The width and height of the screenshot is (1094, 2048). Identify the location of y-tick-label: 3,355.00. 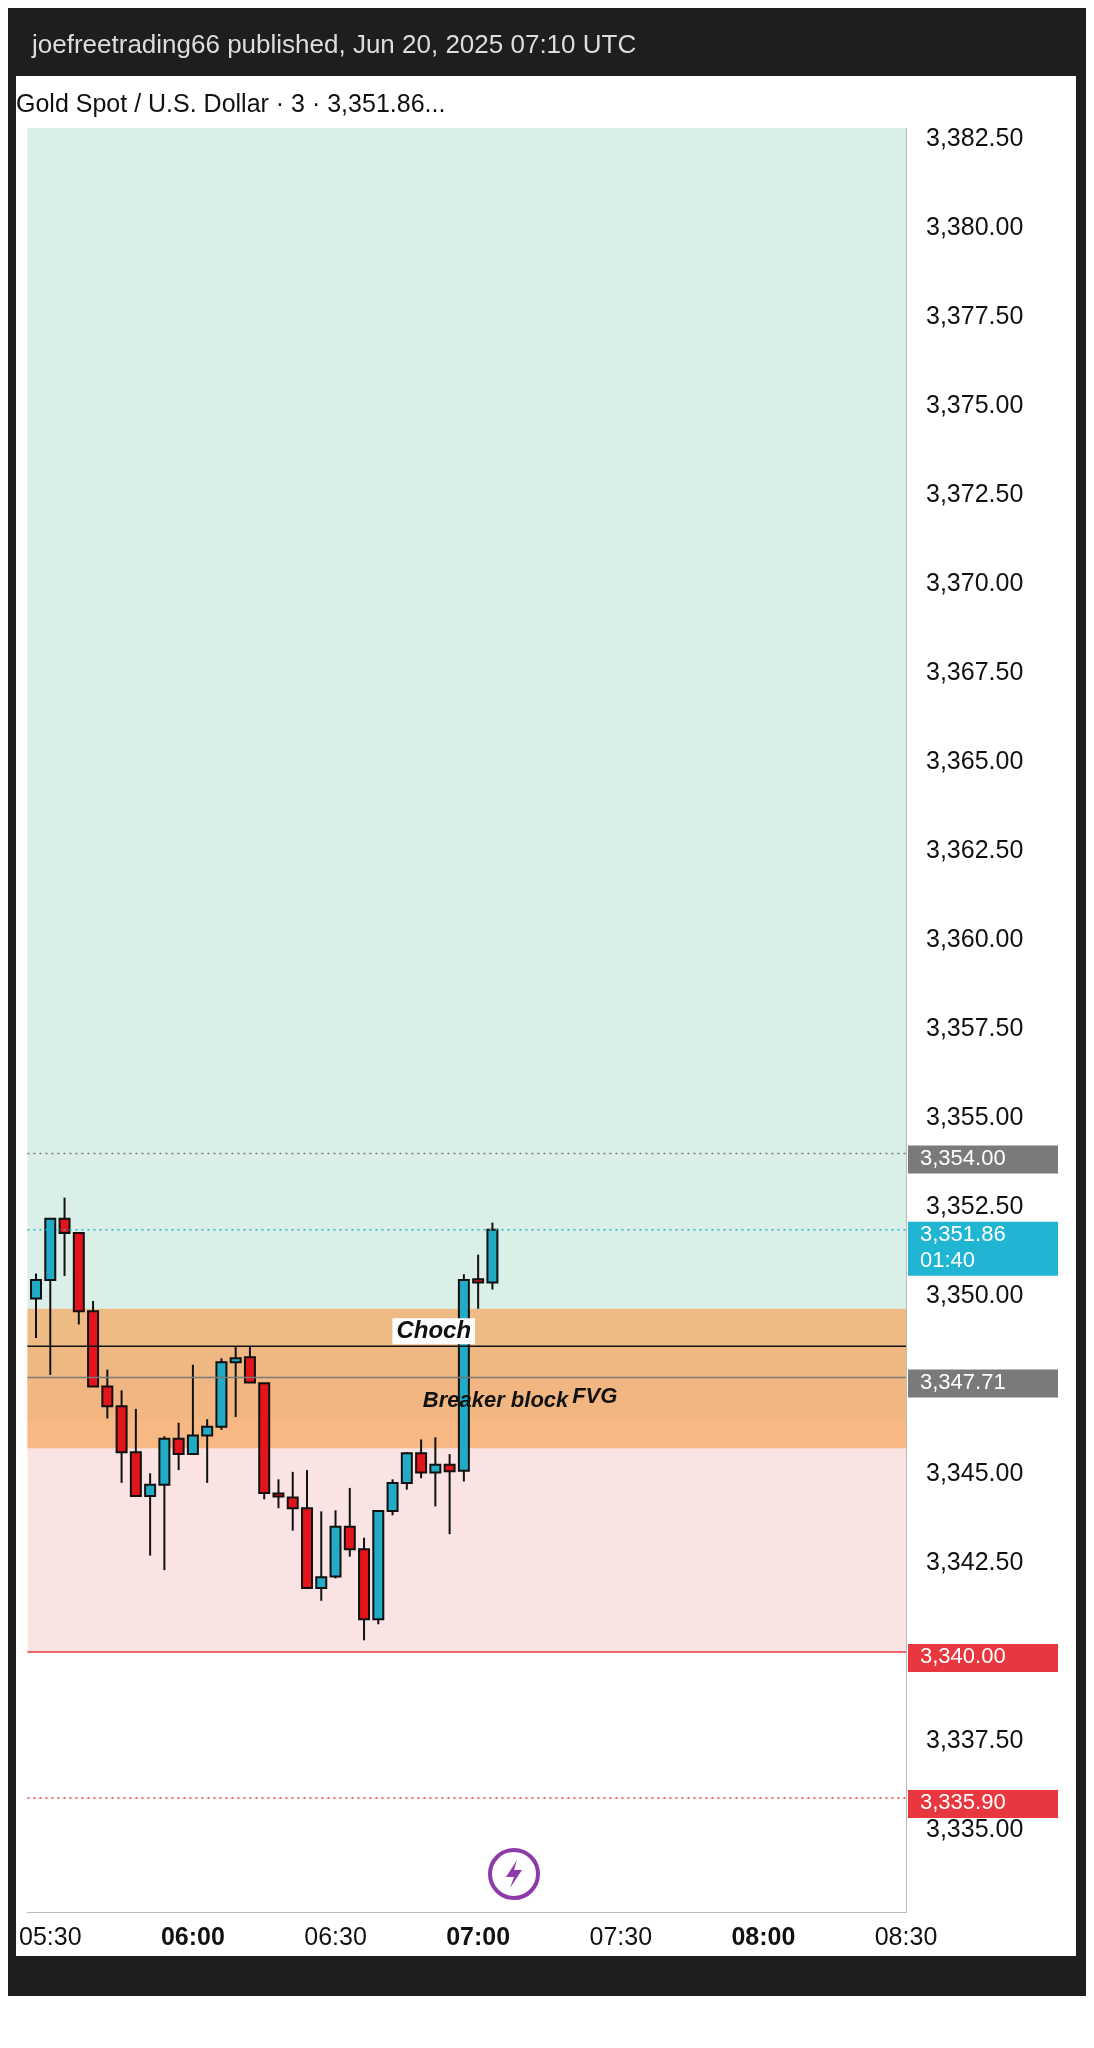
(975, 1115).